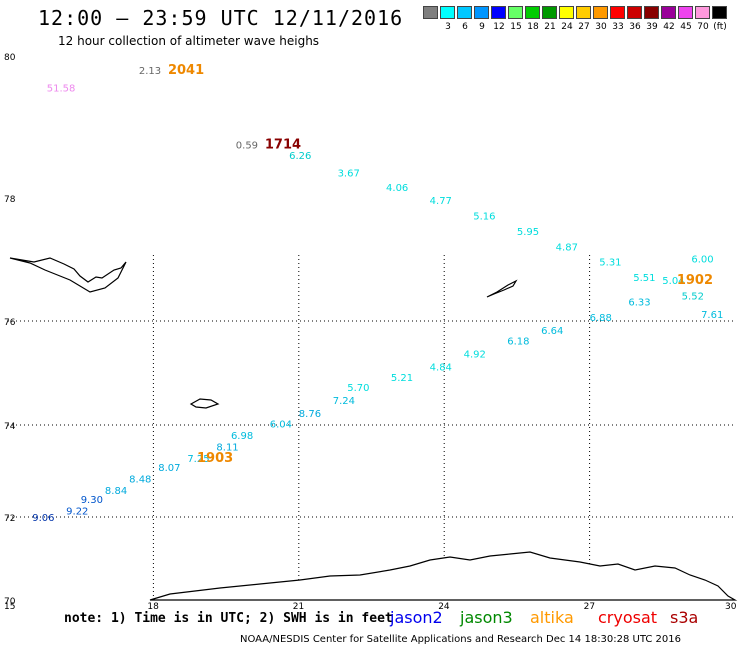 The image size is (740, 650). What do you see at coordinates (673, 281) in the screenshot?
I see `wave-height-label: 5.04` at bounding box center [673, 281].